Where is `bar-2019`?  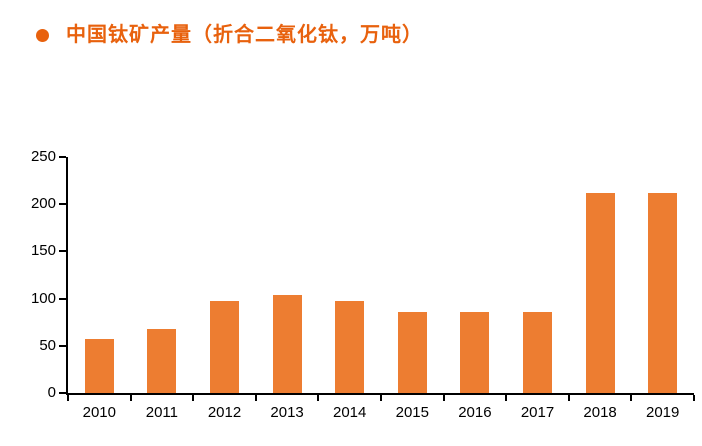
bar-2019 is located at coordinates (663, 292).